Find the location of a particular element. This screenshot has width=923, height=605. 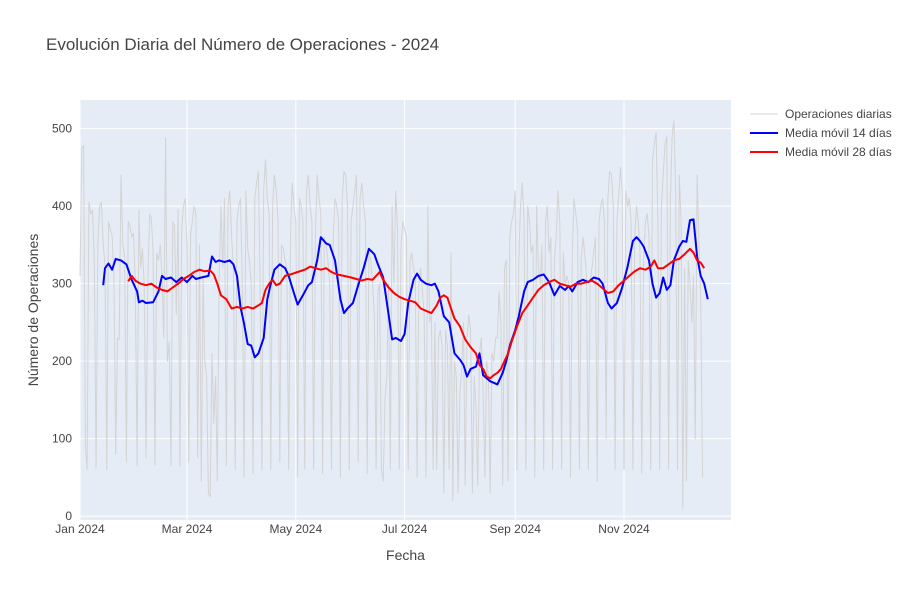

legend-item-media-movil-28: Media móvil 28 días is located at coordinates (821, 152).